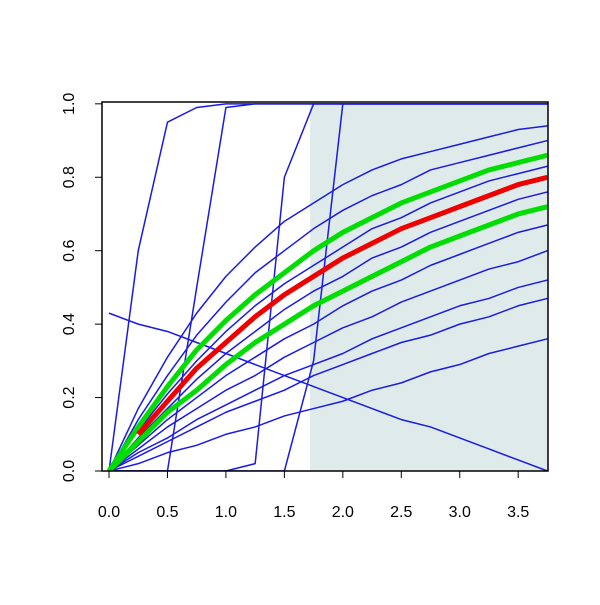  Describe the element at coordinates (343, 512) in the screenshot. I see `x-tick-label: 2.0` at that location.